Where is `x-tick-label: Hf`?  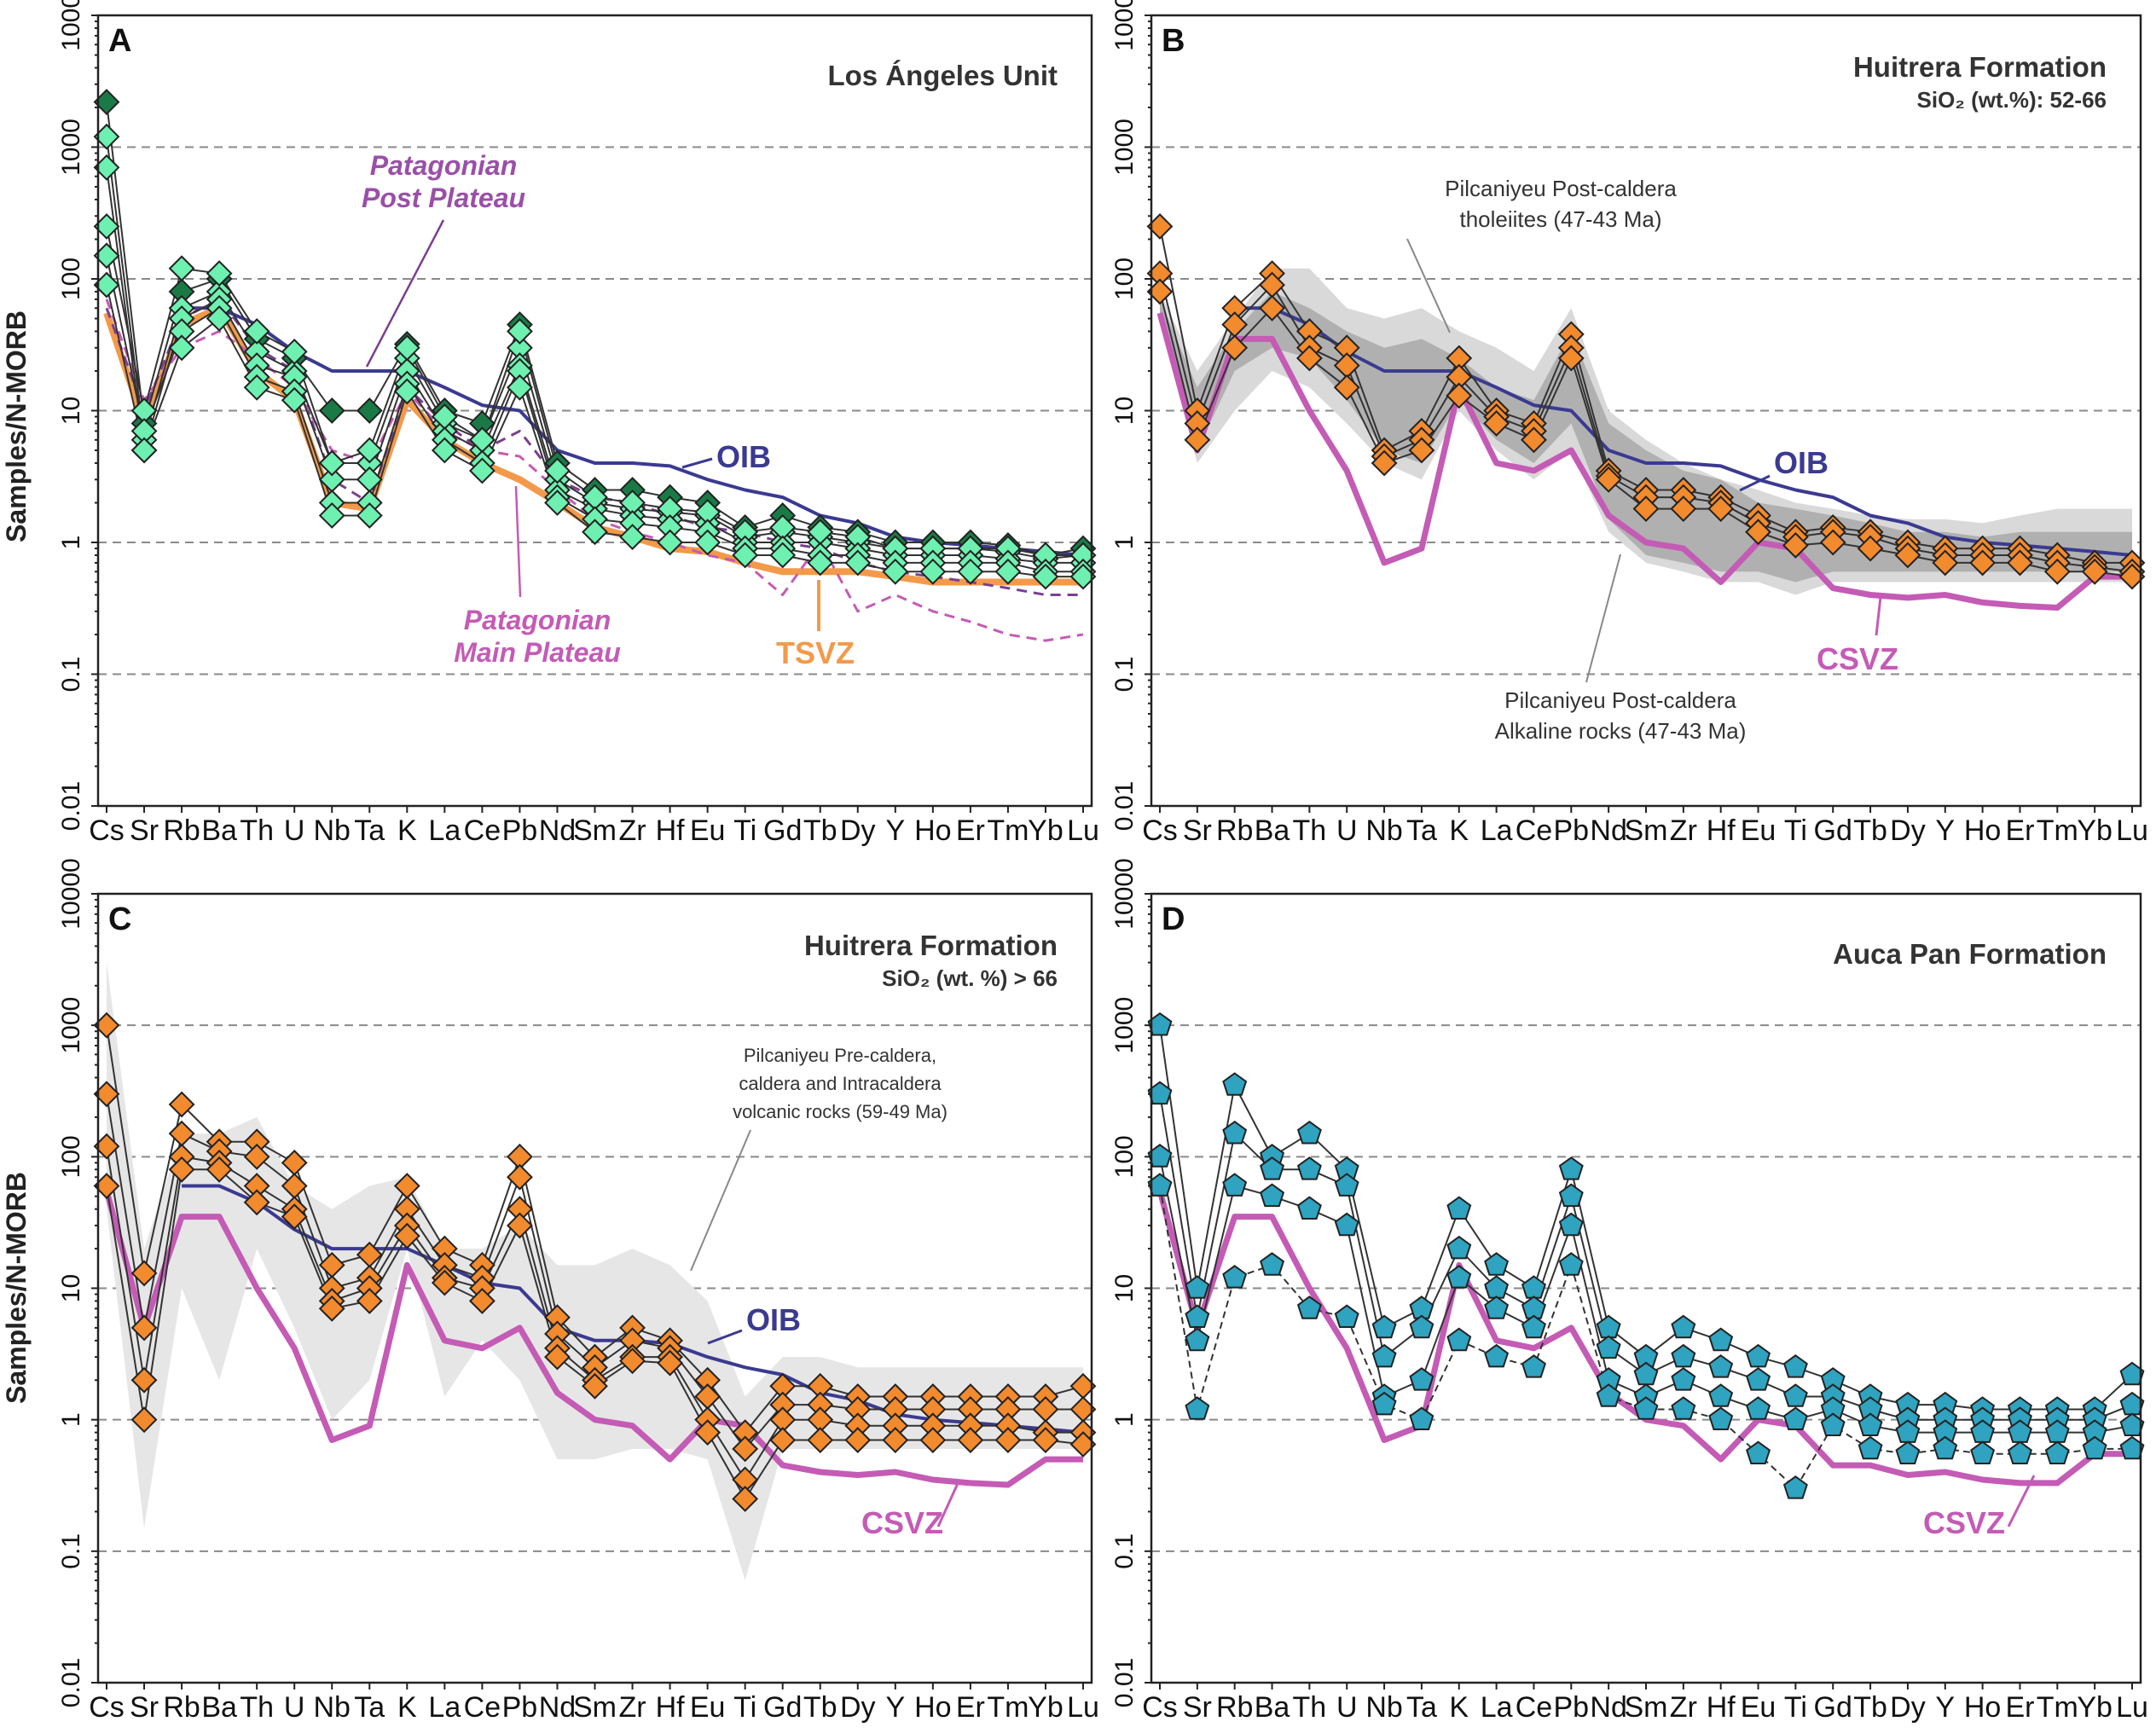
x-tick-label: Hf is located at coordinates (671, 1707).